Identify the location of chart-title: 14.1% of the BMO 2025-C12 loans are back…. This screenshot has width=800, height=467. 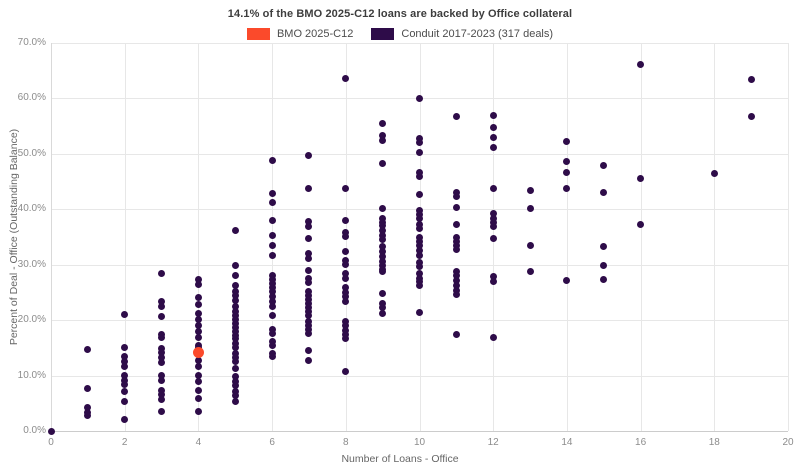
(400, 14).